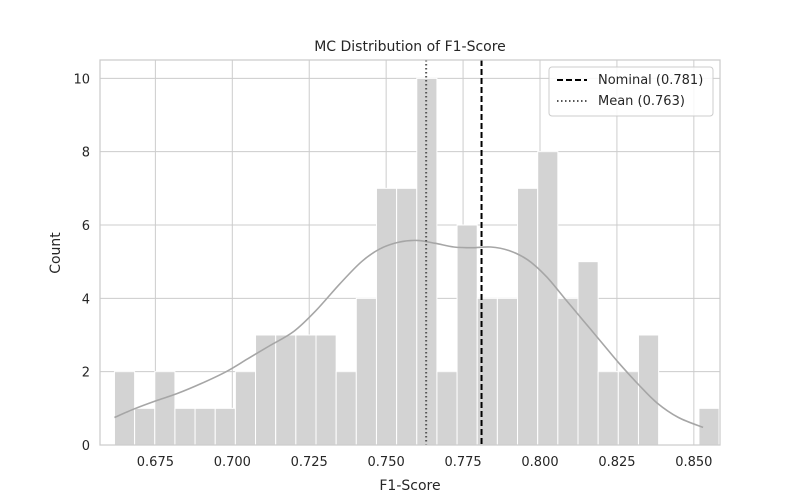 Image resolution: width=800 pixels, height=500 pixels. Describe the element at coordinates (309, 462) in the screenshot. I see `x-tick-label: 0.725` at that location.